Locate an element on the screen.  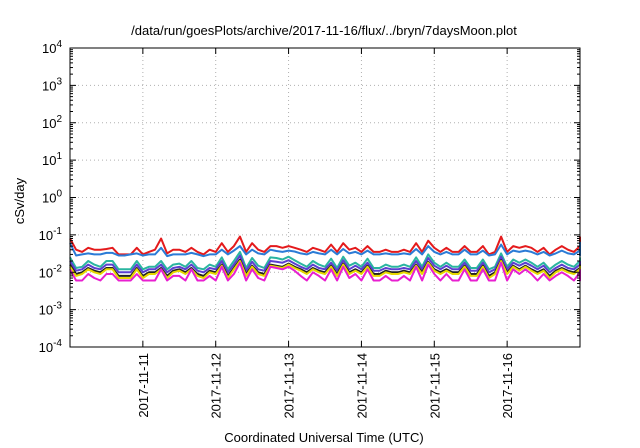
series-layer is located at coordinates (325, 258).